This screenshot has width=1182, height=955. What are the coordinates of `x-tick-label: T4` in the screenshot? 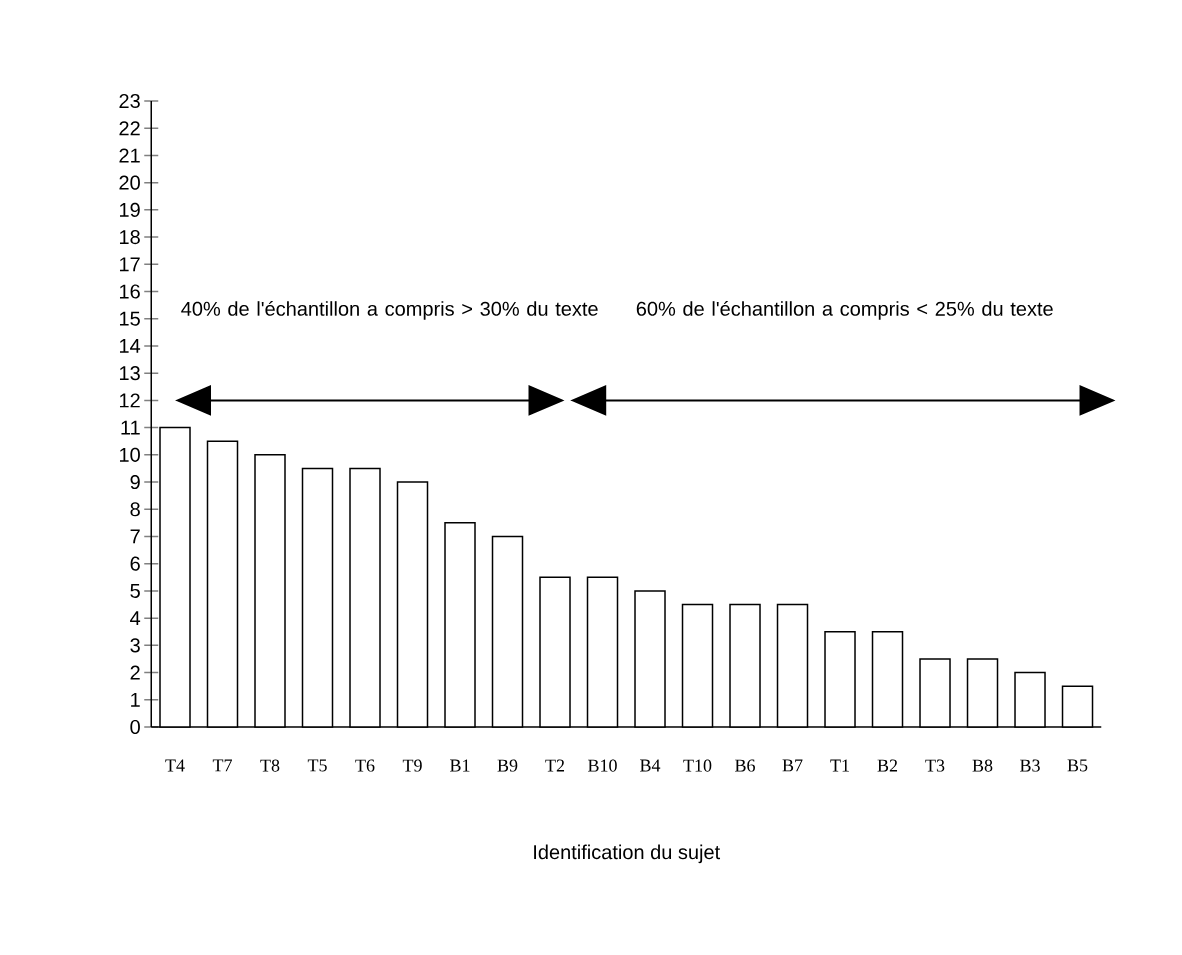 It's located at (175, 765).